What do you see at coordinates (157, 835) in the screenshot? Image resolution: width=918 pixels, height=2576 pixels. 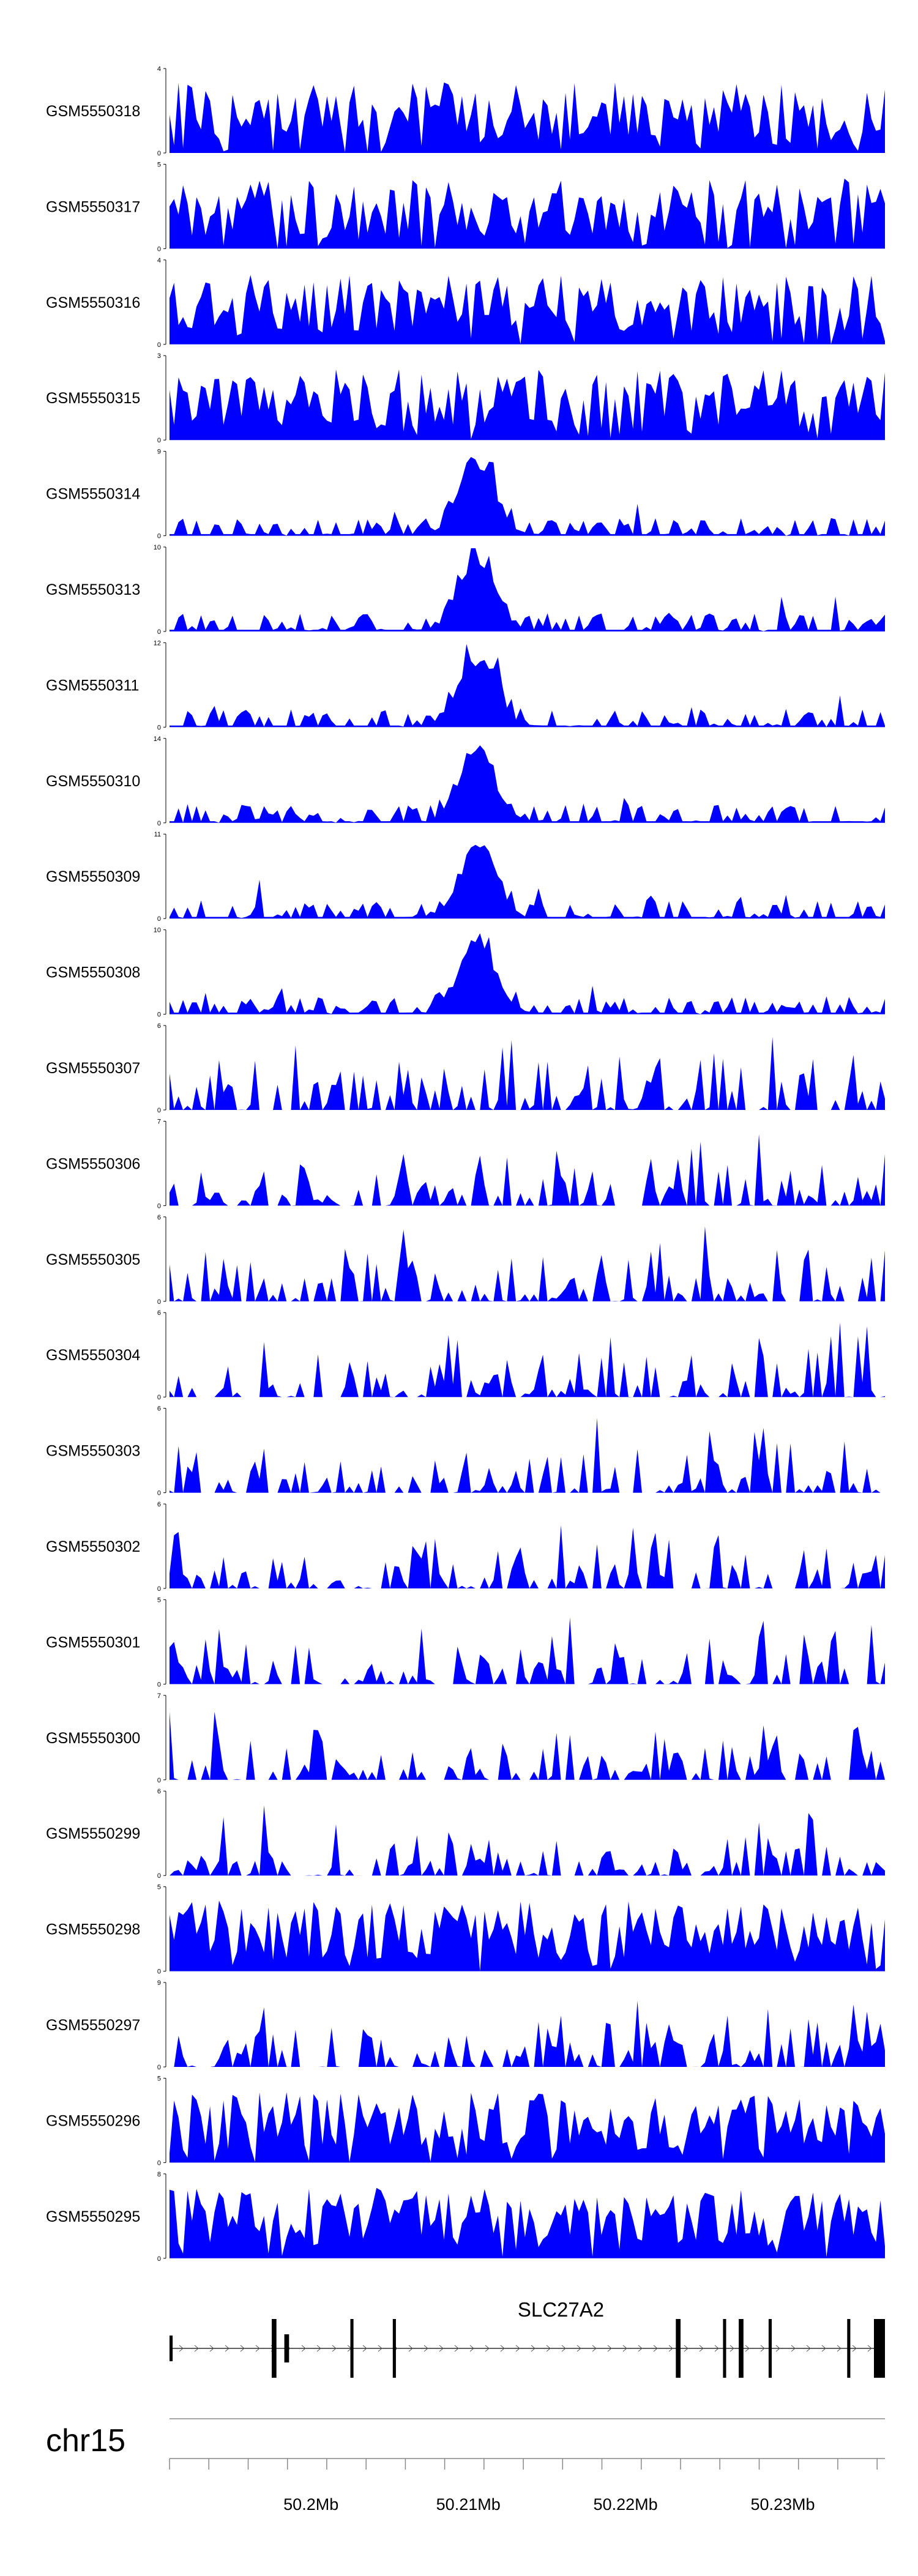 I see `y-tick-label-max: 11` at bounding box center [157, 835].